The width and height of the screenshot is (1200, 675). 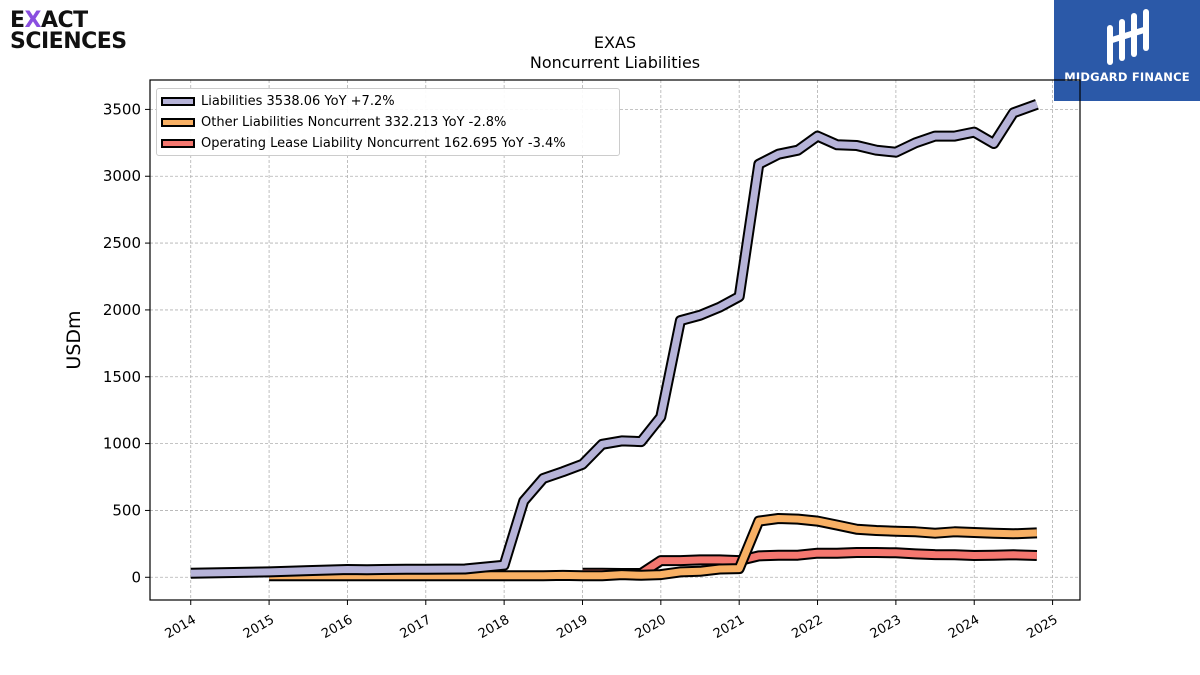 I want to click on x-tick-label: 2023, so click(x=886, y=627).